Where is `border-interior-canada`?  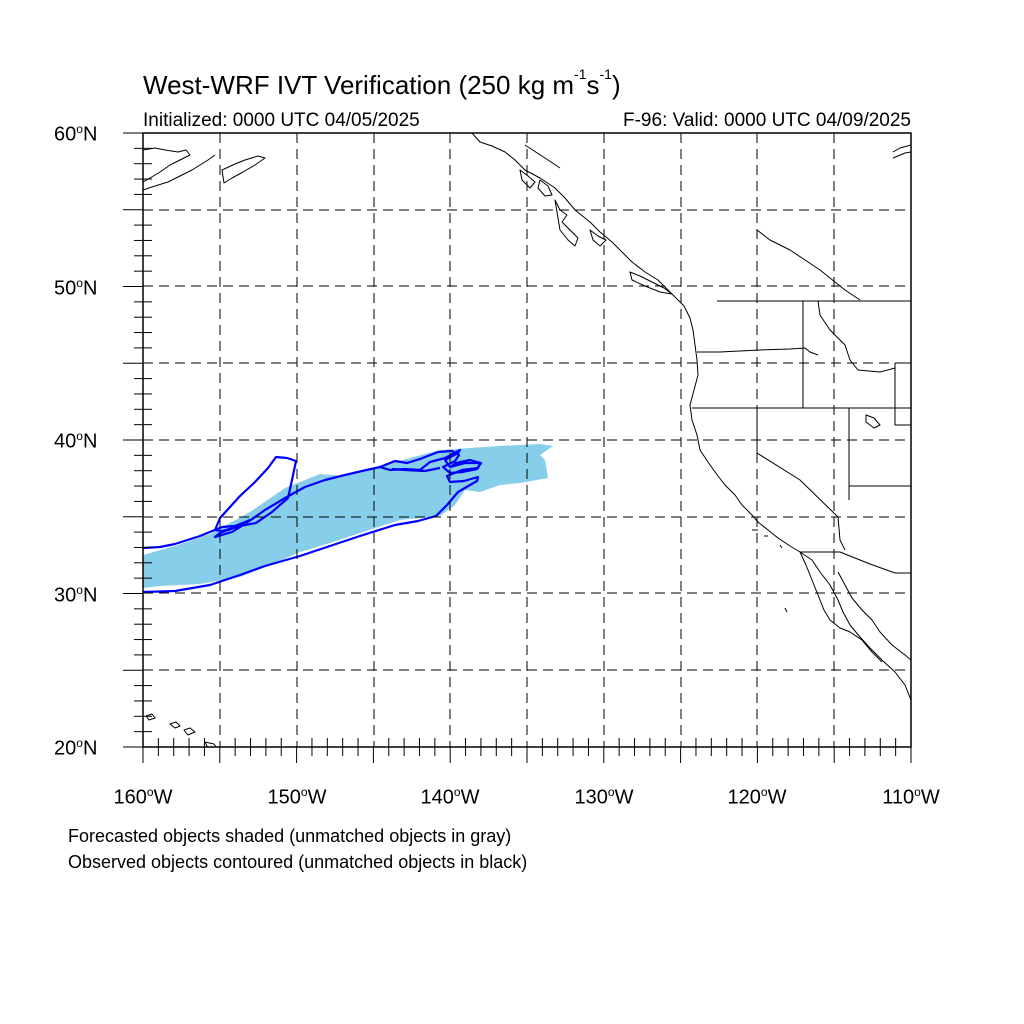 border-interior-canada is located at coordinates (808, 265).